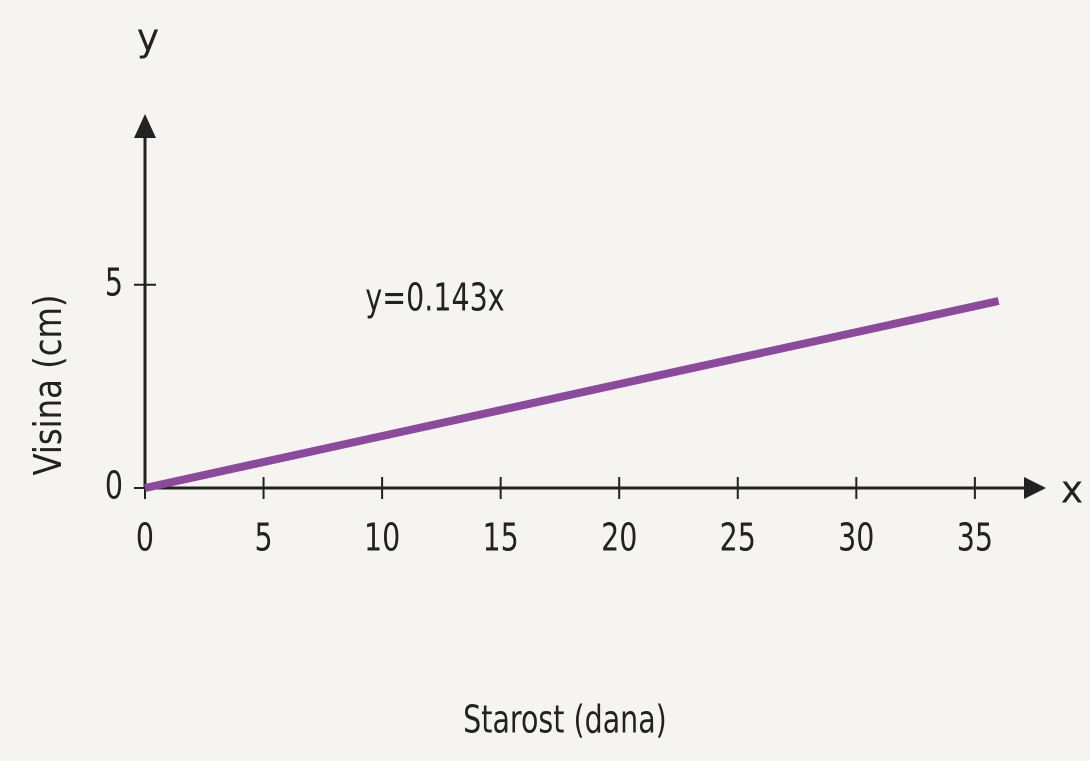 This screenshot has height=761, width=1090. Describe the element at coordinates (856, 538) in the screenshot. I see `x-tick-label: 30` at that location.